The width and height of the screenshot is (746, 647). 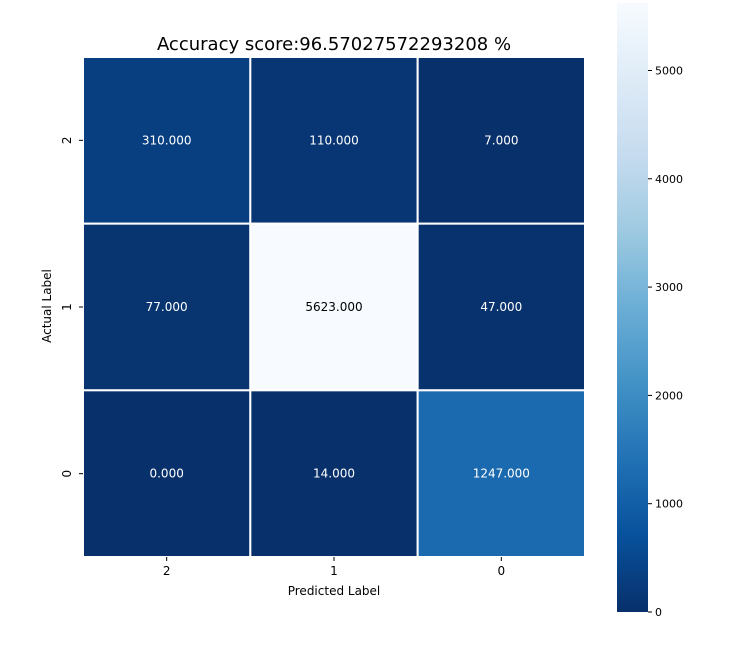 What do you see at coordinates (501, 474) in the screenshot?
I see `cell-value-label: 1247.000` at bounding box center [501, 474].